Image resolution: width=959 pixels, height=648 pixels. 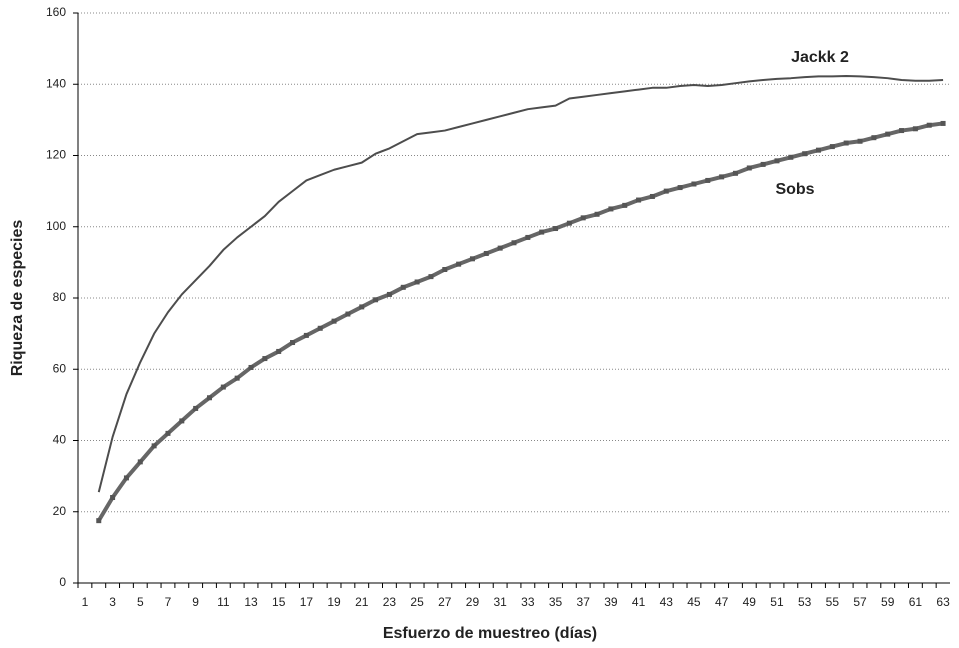 I want to click on x-tick-label: 49, so click(x=750, y=602).